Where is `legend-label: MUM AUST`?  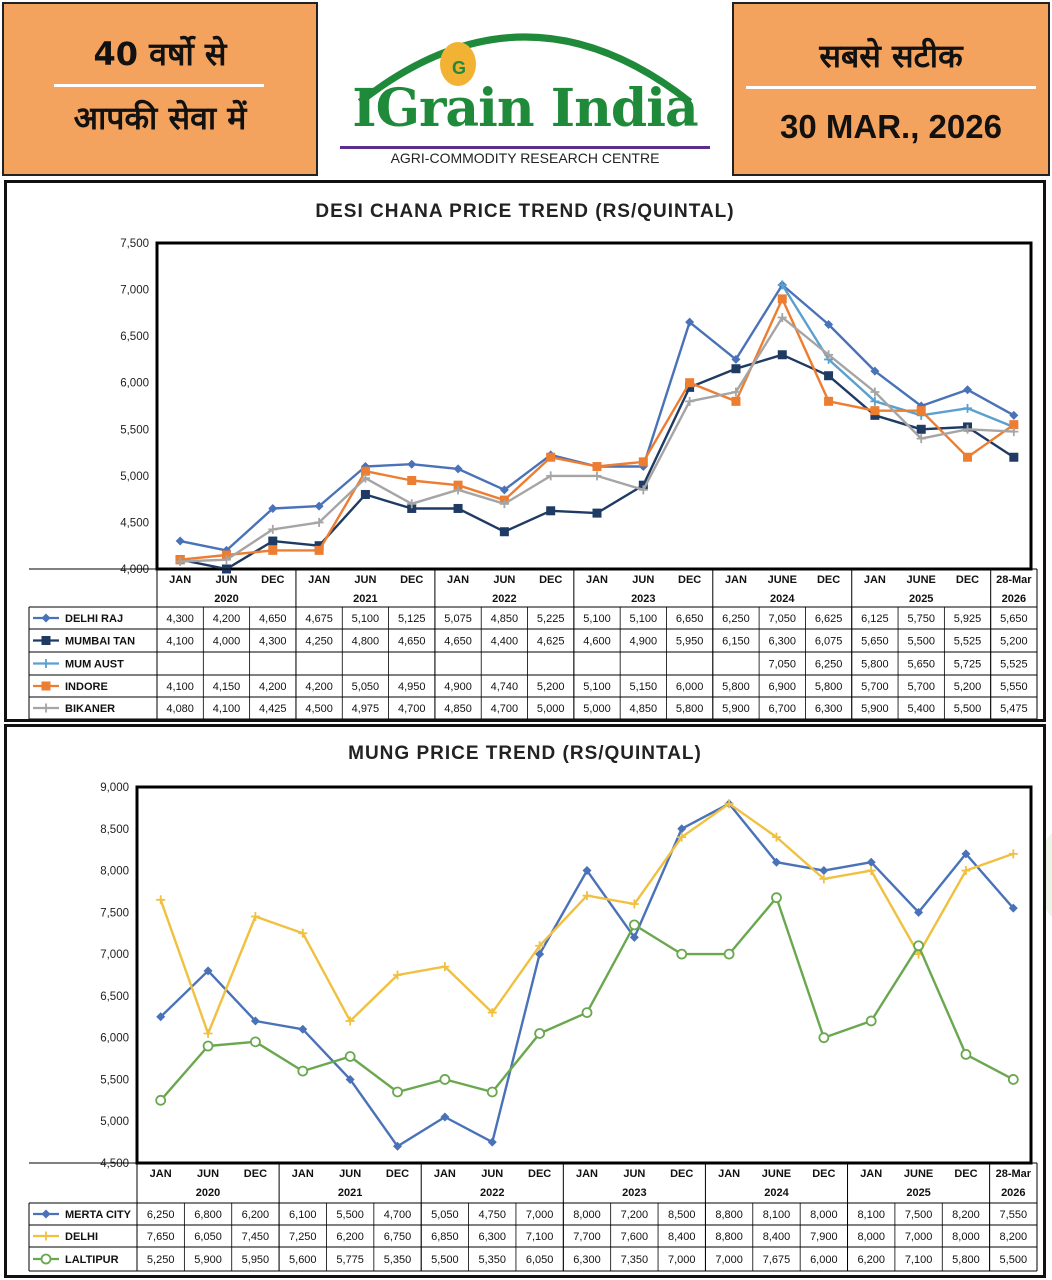
legend-label: MUM AUST is located at coordinates (94, 665).